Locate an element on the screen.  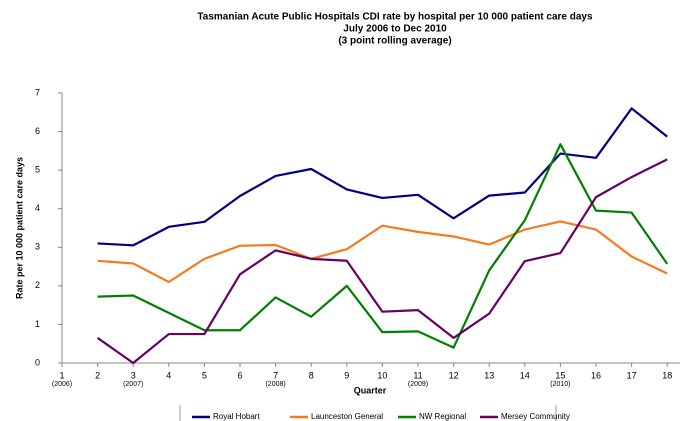
x-tick-sublabel: (2008) is located at coordinates (275, 384).